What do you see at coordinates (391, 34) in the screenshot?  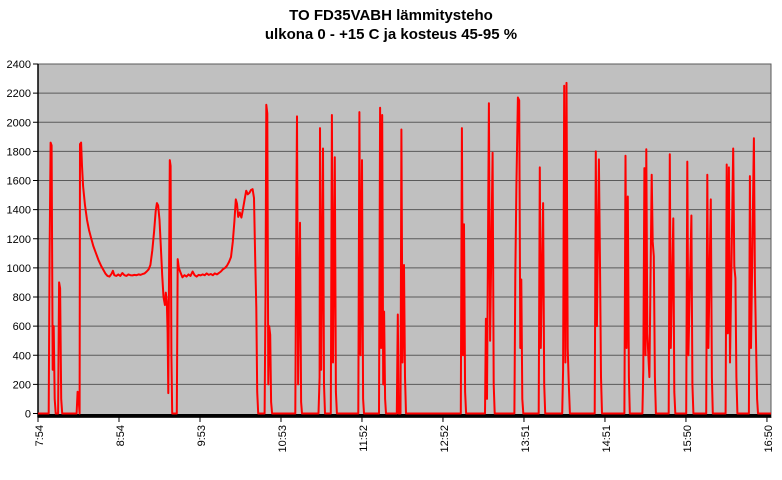 I see `chart-subtitle: ulkona 0 - +15 C ja kosteus 45-95 %` at bounding box center [391, 34].